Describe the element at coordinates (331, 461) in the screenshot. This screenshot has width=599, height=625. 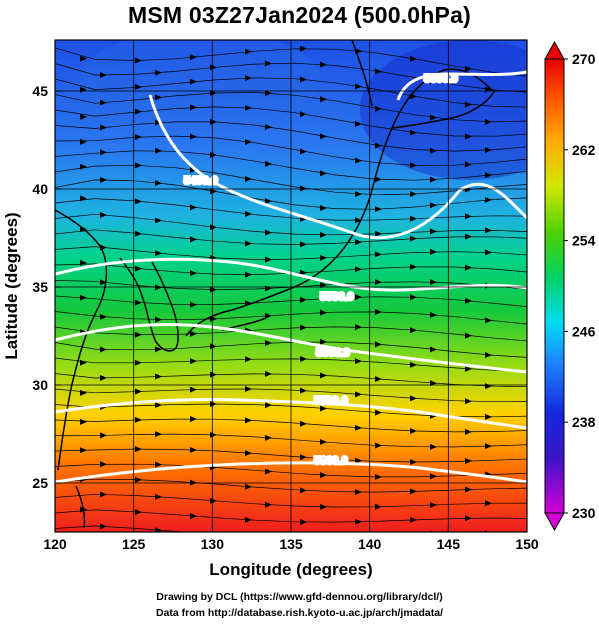
I see `contour-label-5800.0: 5800.0` at that location.